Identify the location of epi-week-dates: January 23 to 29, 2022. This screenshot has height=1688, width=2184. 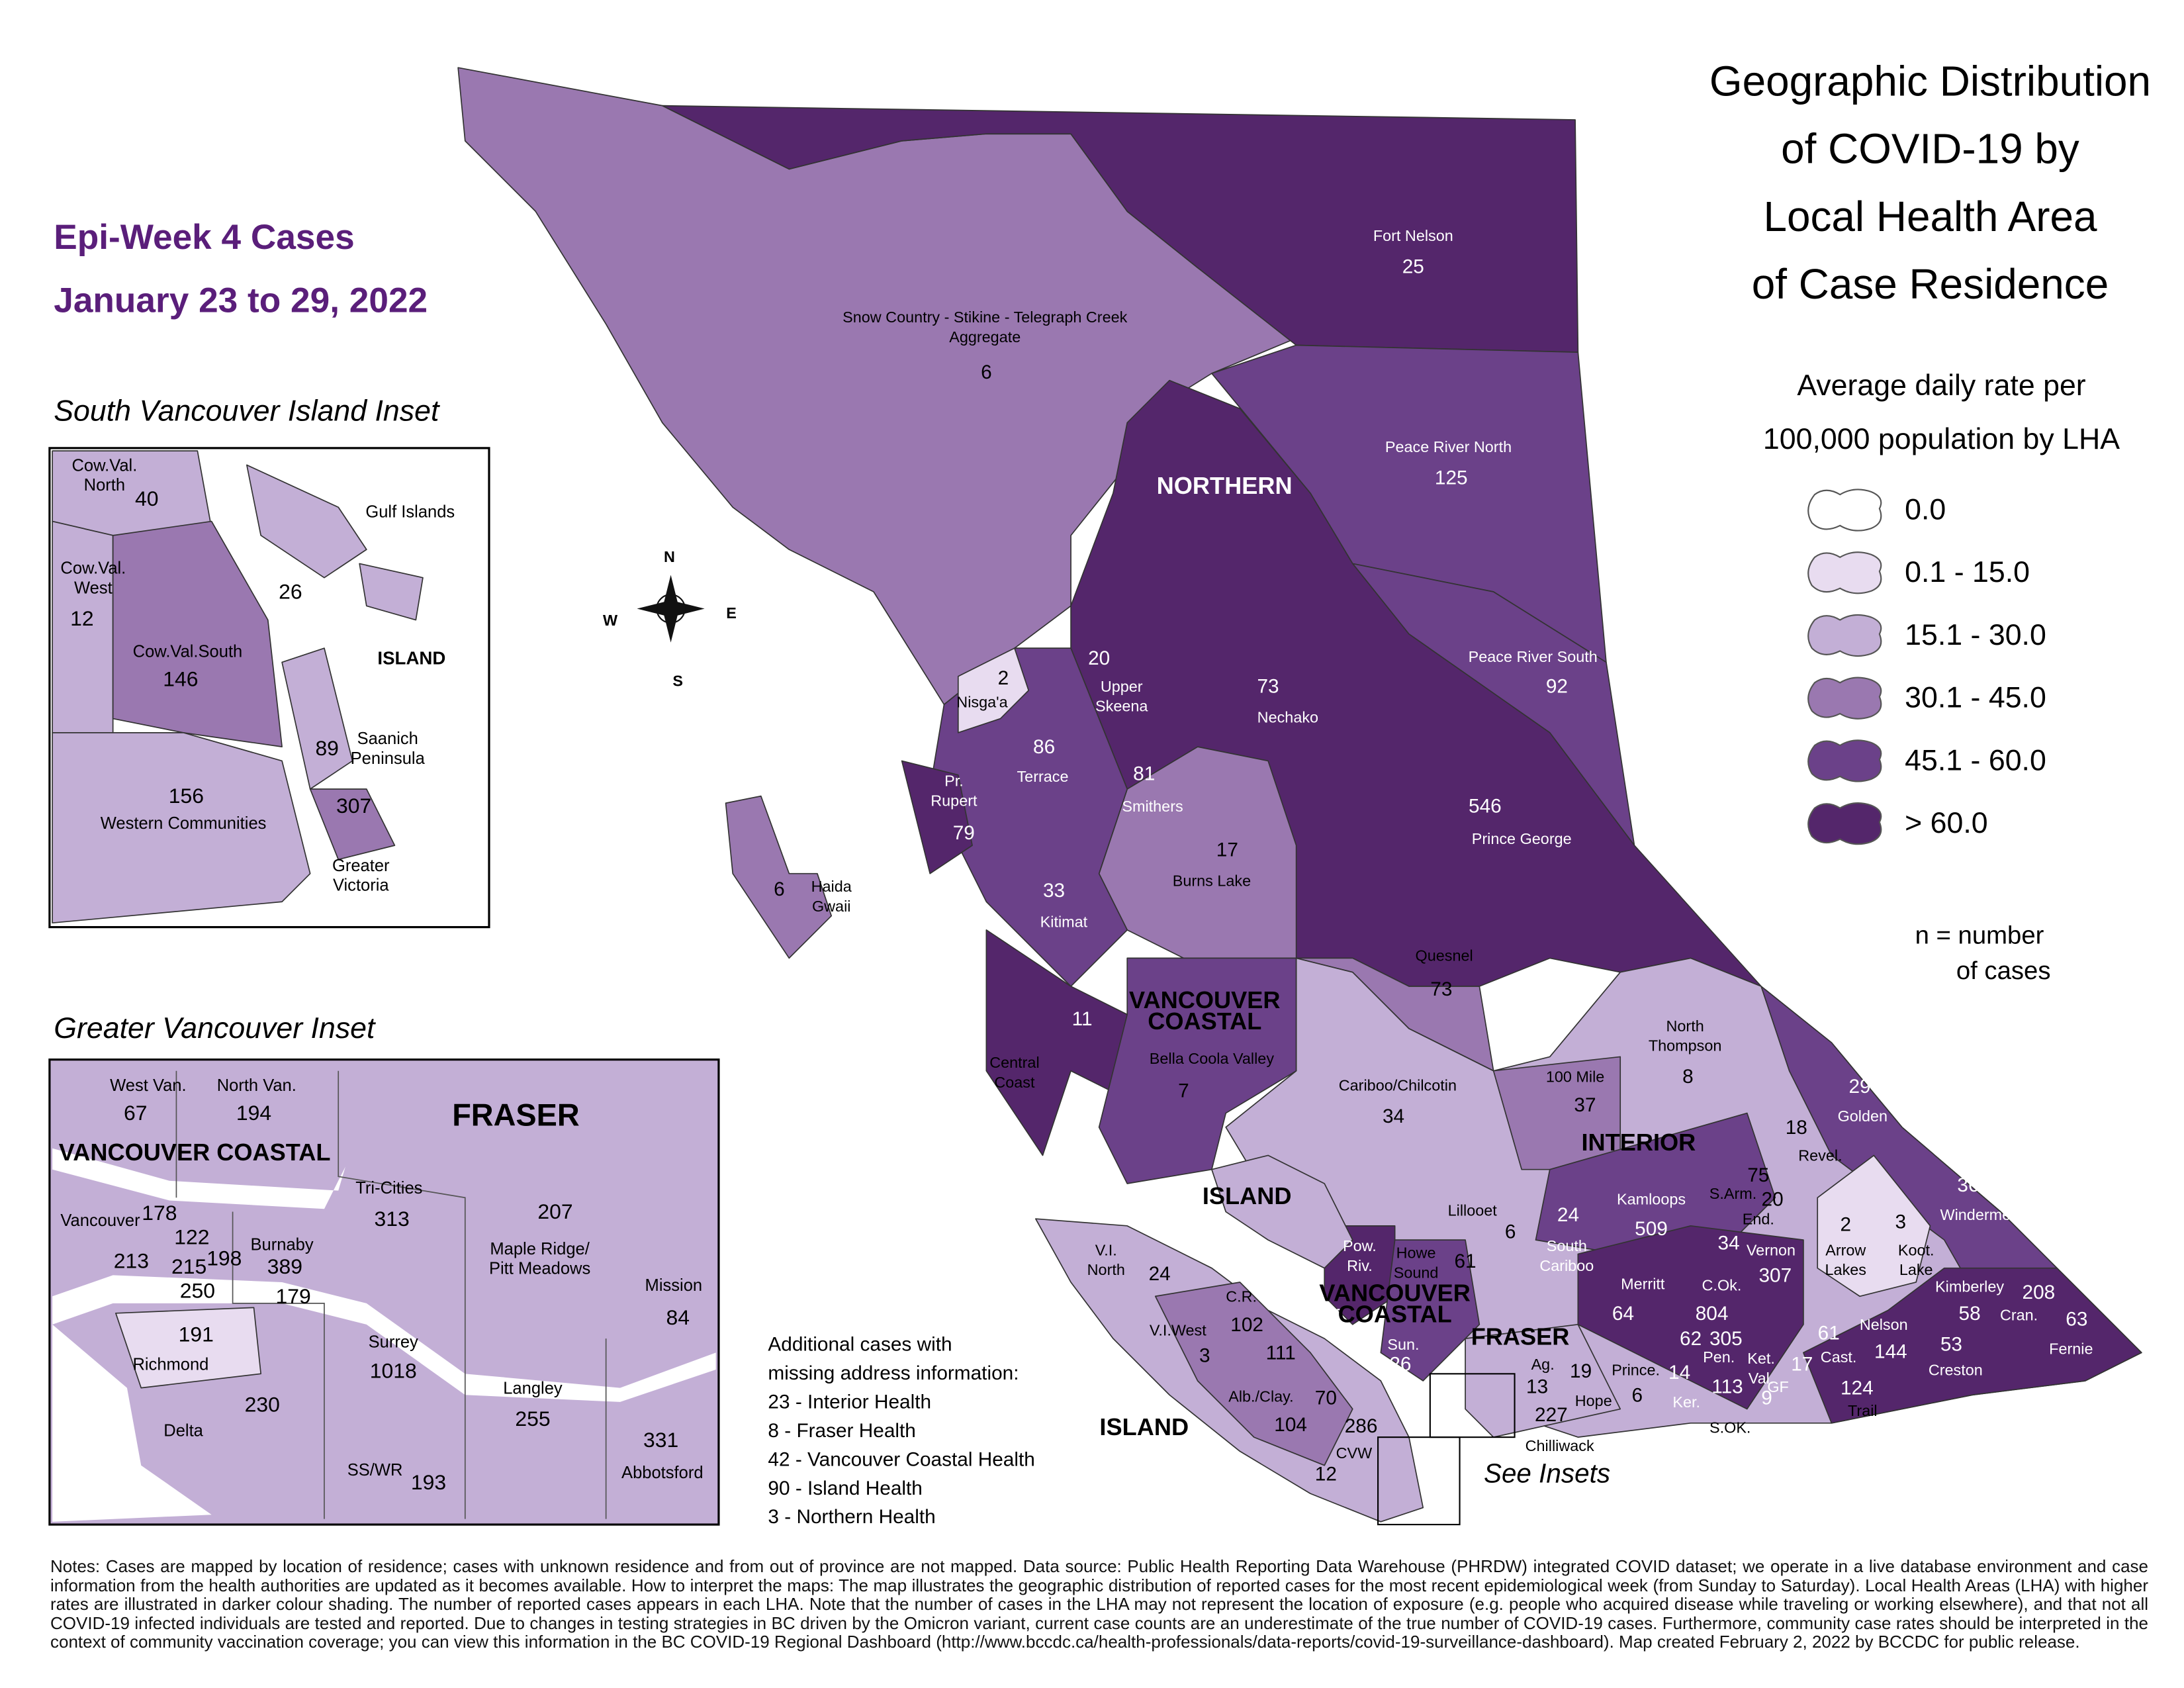
(241, 300).